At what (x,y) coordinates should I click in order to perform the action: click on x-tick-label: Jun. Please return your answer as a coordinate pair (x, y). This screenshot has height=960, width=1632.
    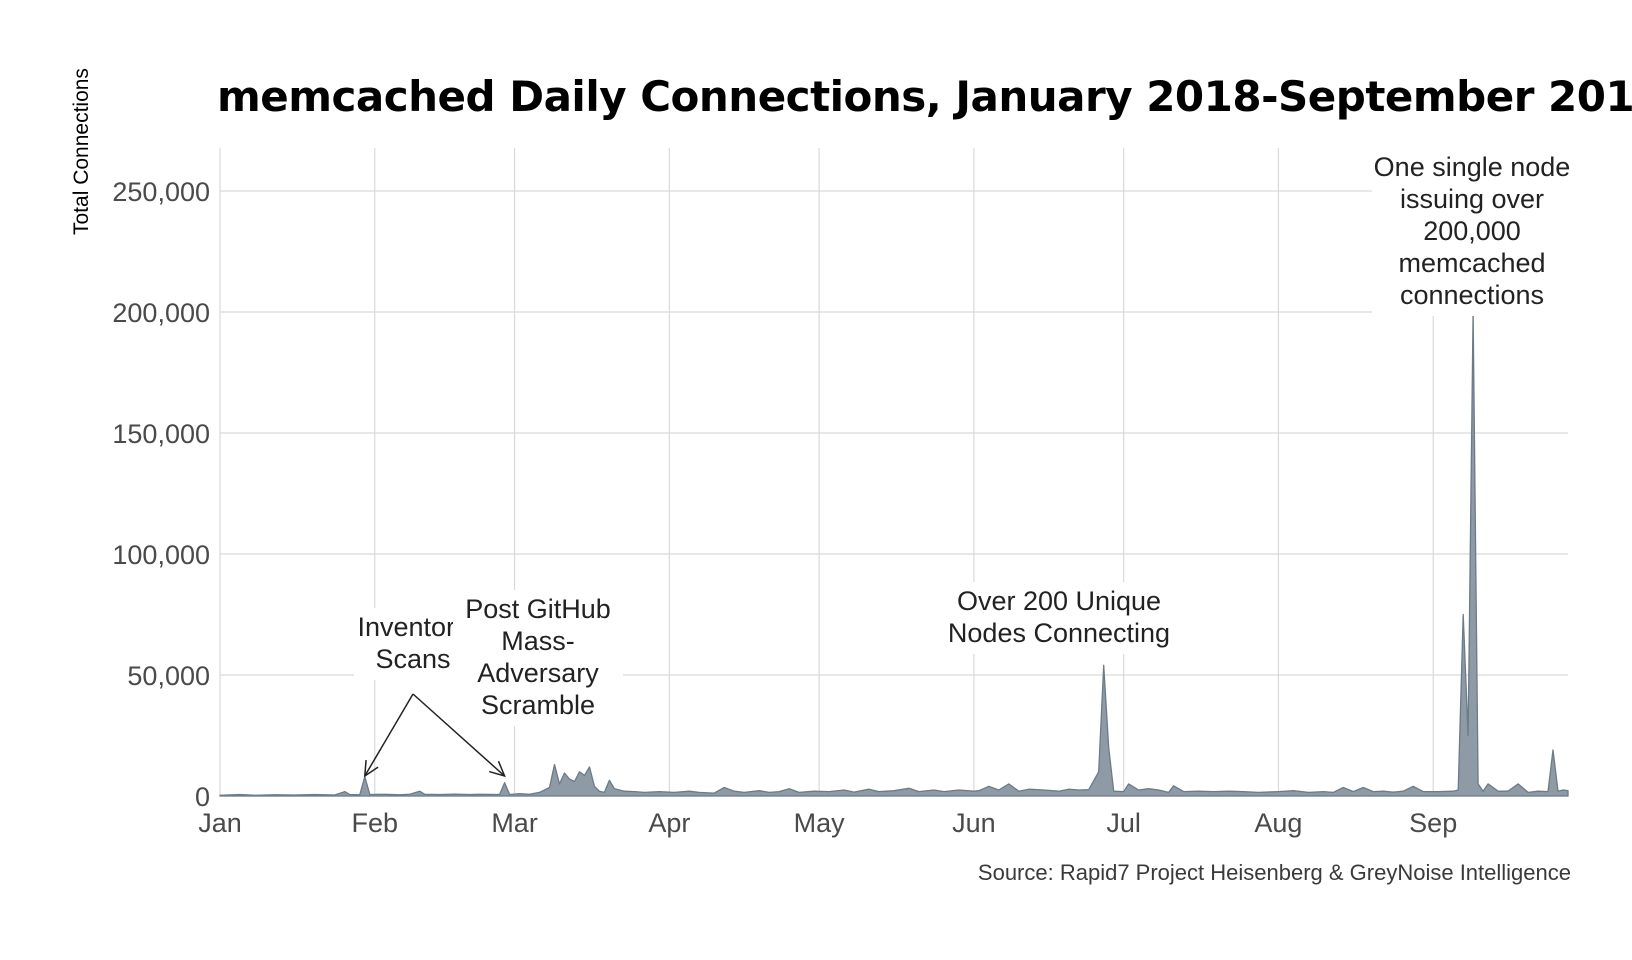
    Looking at the image, I should click on (974, 823).